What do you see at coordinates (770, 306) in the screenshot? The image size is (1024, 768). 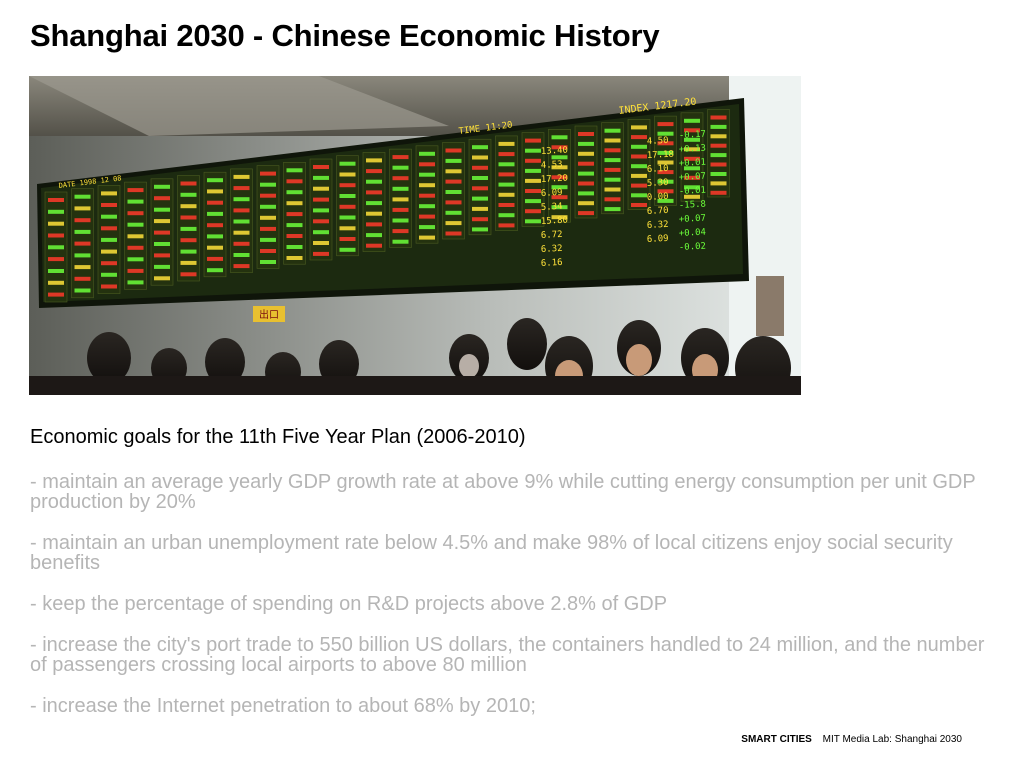 I see `door` at bounding box center [770, 306].